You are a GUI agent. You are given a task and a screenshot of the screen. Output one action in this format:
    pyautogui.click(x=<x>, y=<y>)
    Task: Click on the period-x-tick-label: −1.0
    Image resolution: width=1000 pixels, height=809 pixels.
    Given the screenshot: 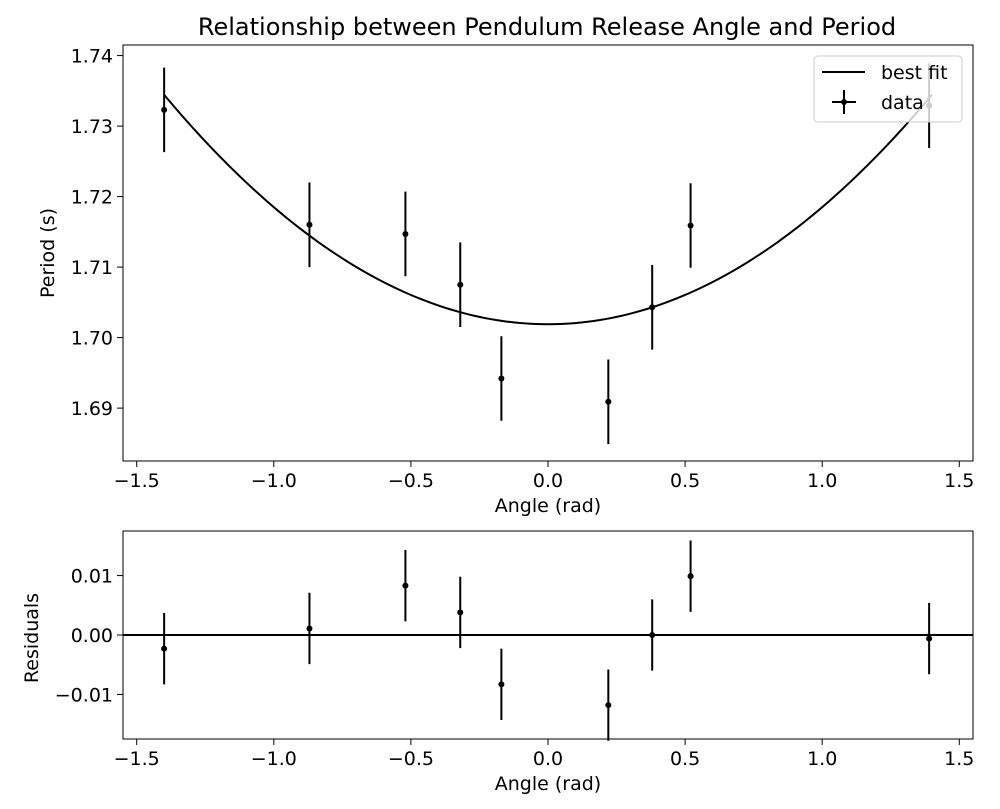 What is the action you would take?
    pyautogui.click(x=274, y=481)
    